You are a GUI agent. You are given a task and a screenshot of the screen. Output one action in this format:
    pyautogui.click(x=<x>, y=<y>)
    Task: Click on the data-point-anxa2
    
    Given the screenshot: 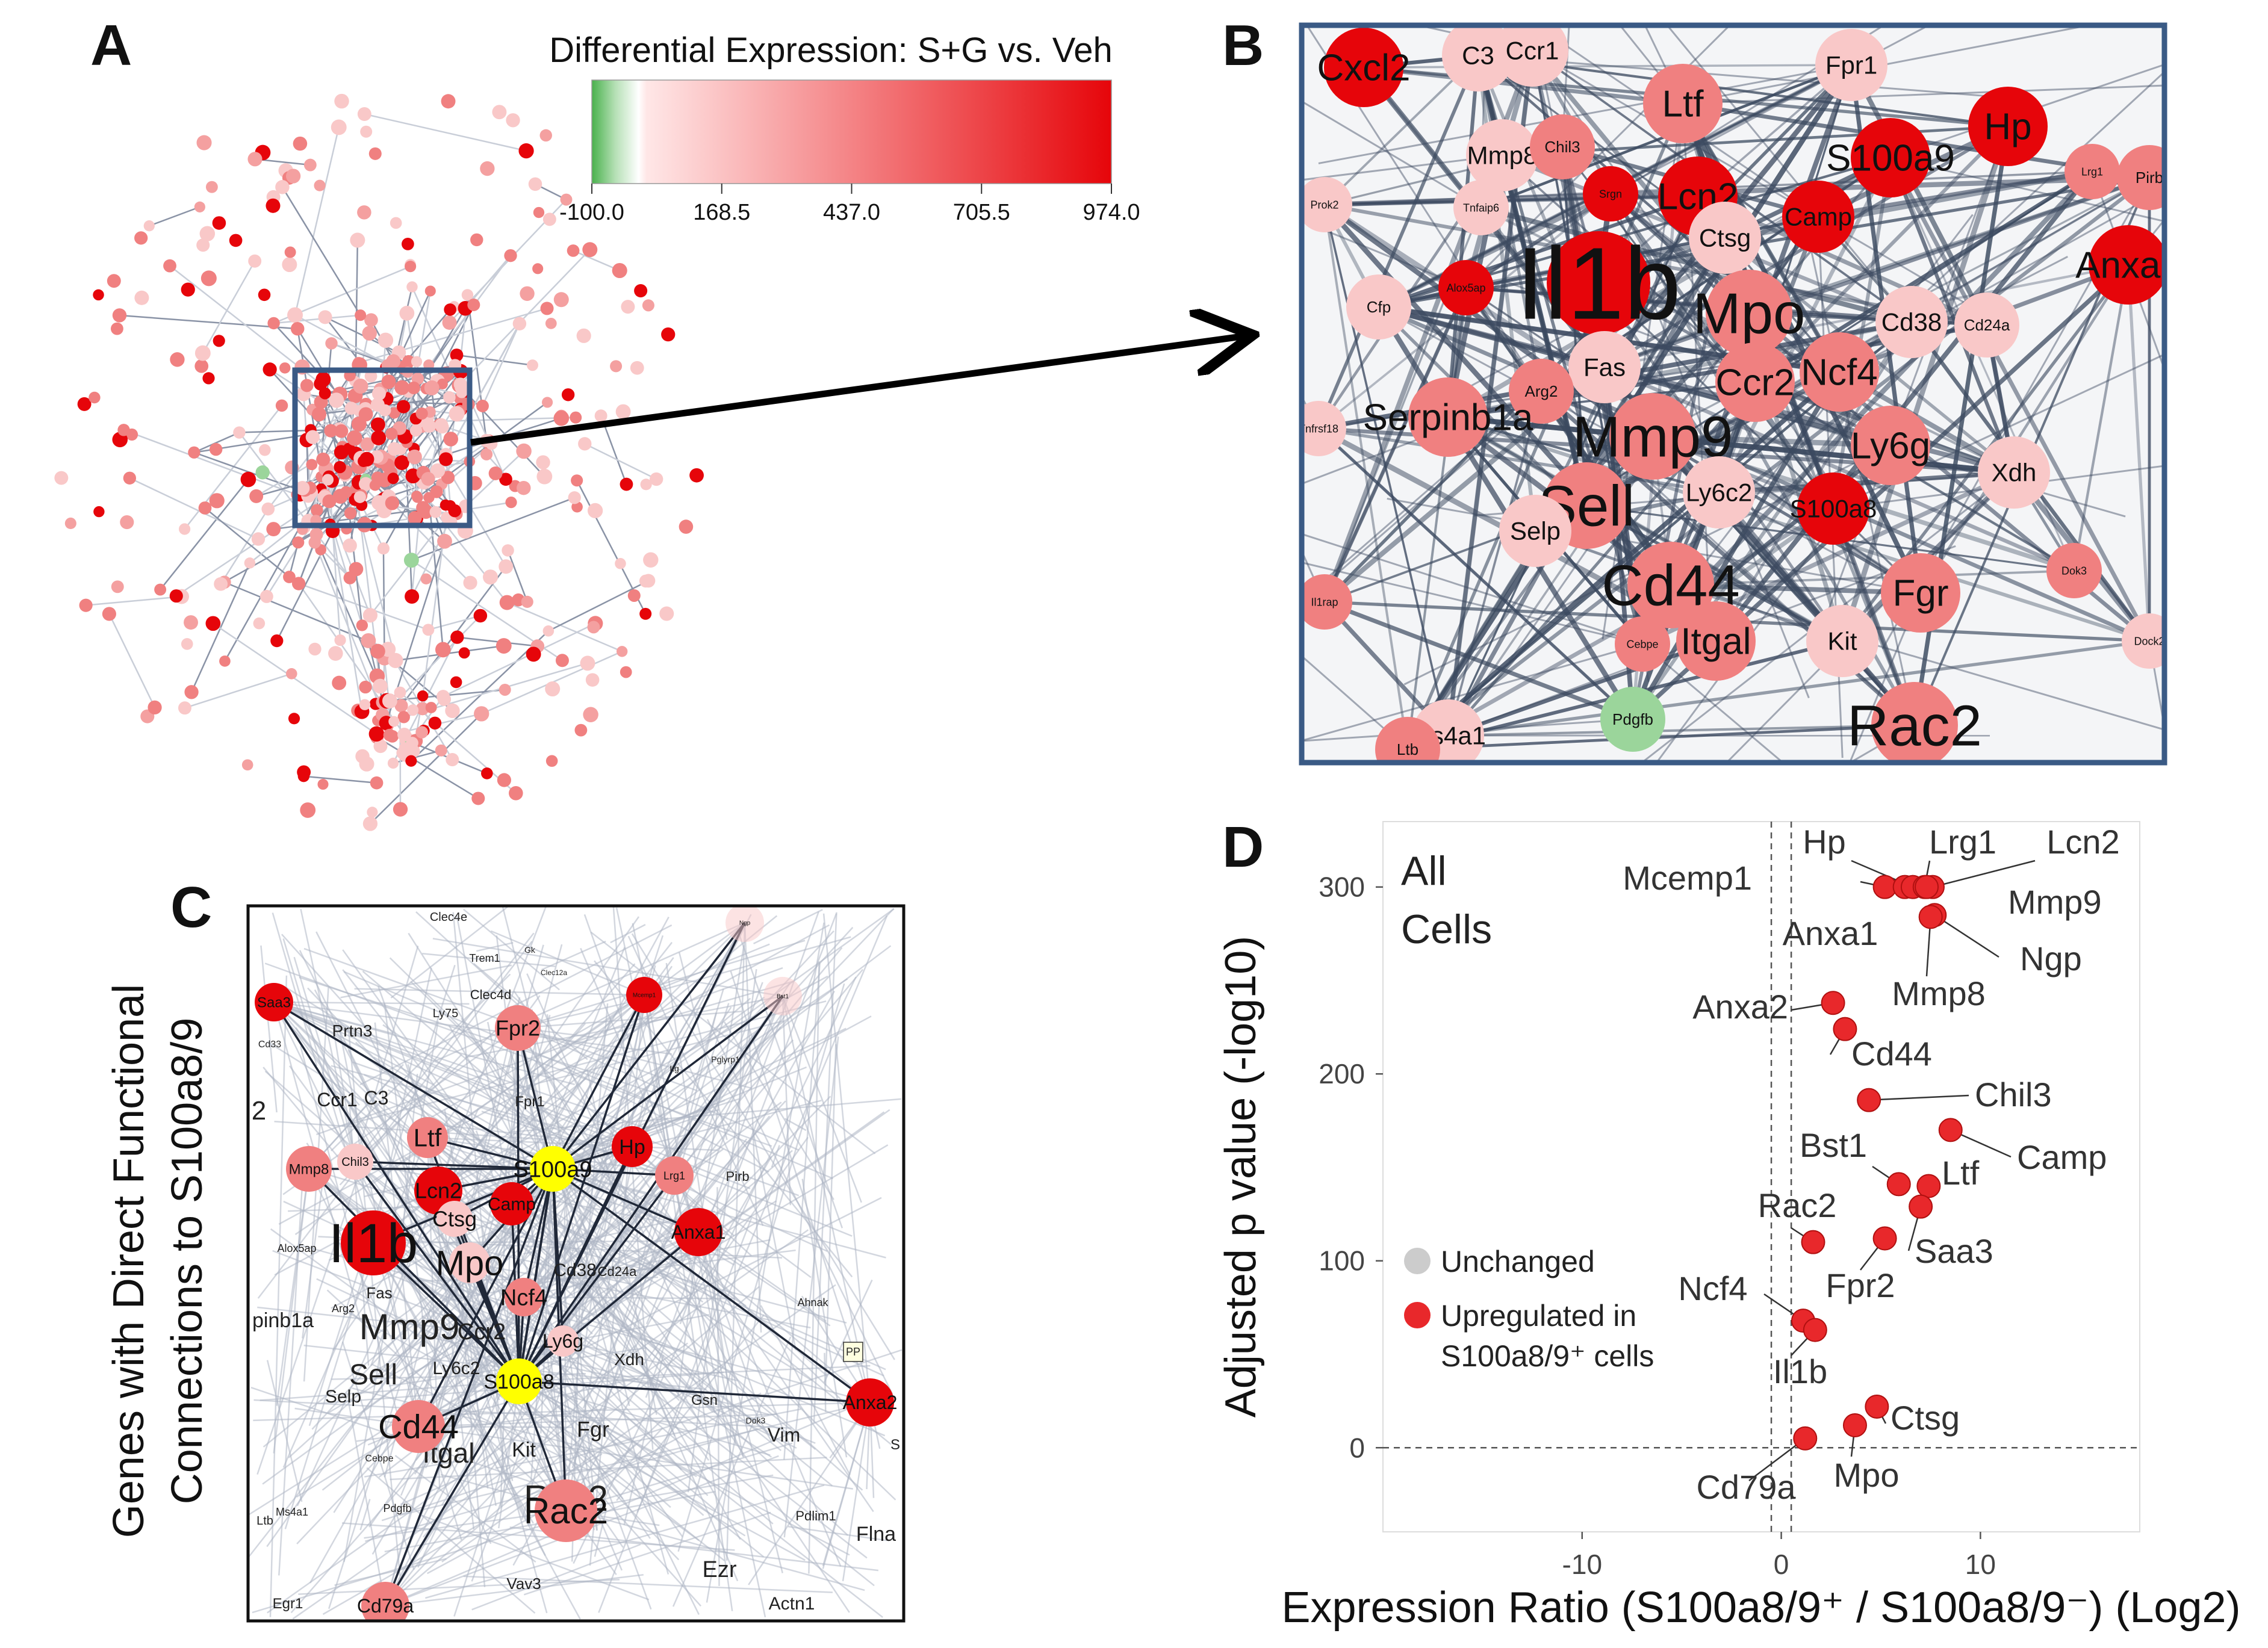 What is the action you would take?
    pyautogui.click(x=1833, y=1003)
    